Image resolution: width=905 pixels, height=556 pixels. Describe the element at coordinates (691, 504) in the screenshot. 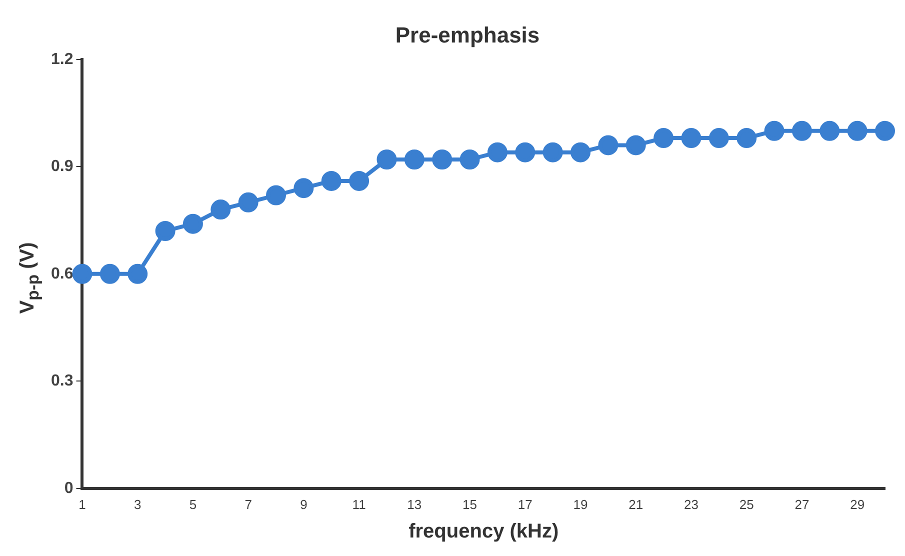

I see `x-tick-label: 23` at that location.